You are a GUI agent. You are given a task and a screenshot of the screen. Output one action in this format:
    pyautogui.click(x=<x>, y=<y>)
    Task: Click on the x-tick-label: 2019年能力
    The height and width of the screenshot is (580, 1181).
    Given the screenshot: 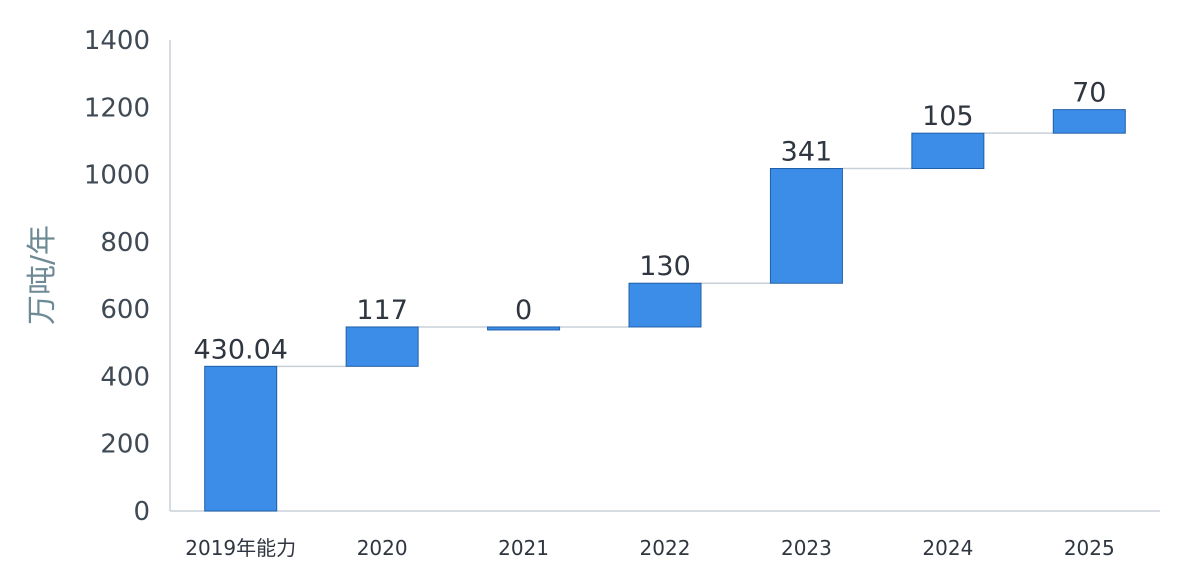 What is the action you would take?
    pyautogui.click(x=240, y=548)
    